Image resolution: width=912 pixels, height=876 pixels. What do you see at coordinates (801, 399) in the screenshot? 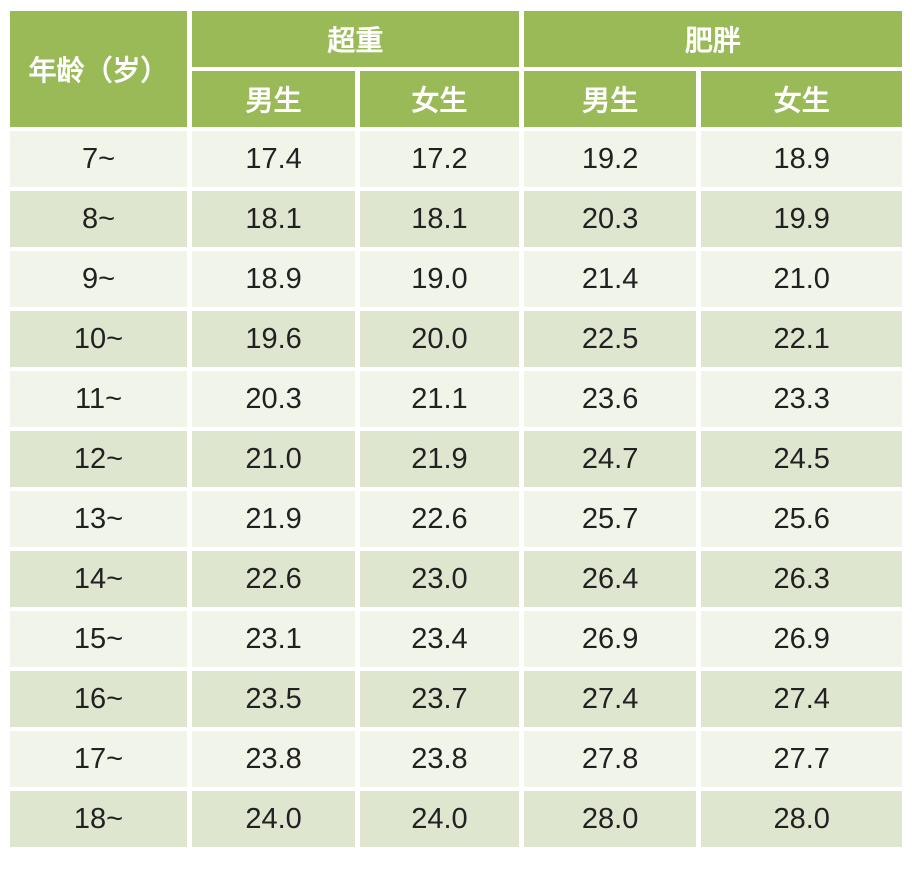
I see `obese-female-cell: 23.3` at bounding box center [801, 399].